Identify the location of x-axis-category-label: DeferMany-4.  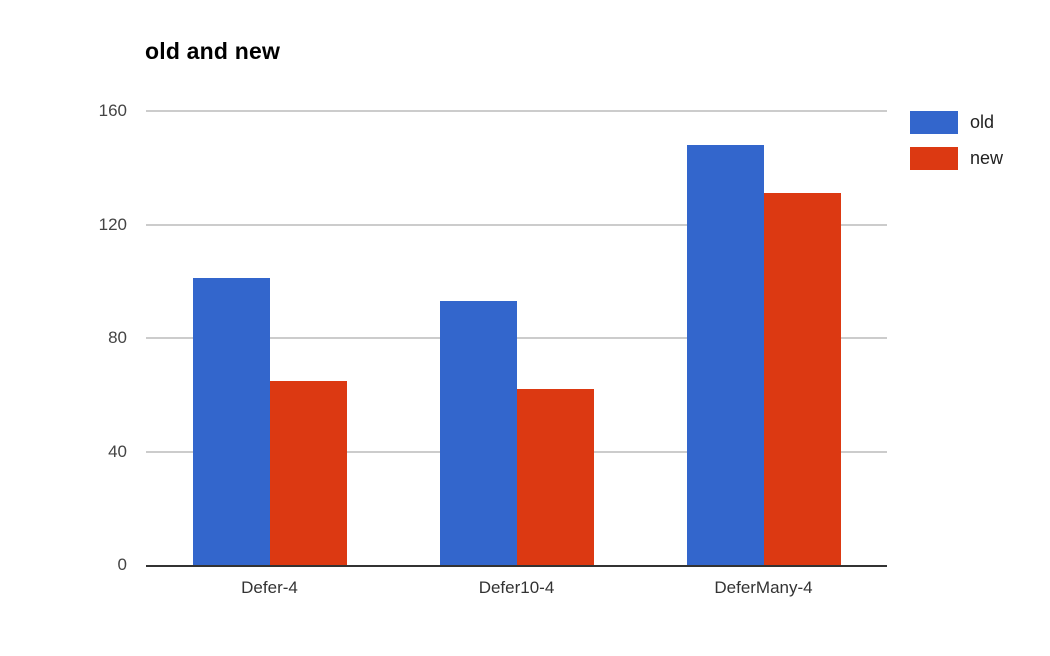
(763, 587).